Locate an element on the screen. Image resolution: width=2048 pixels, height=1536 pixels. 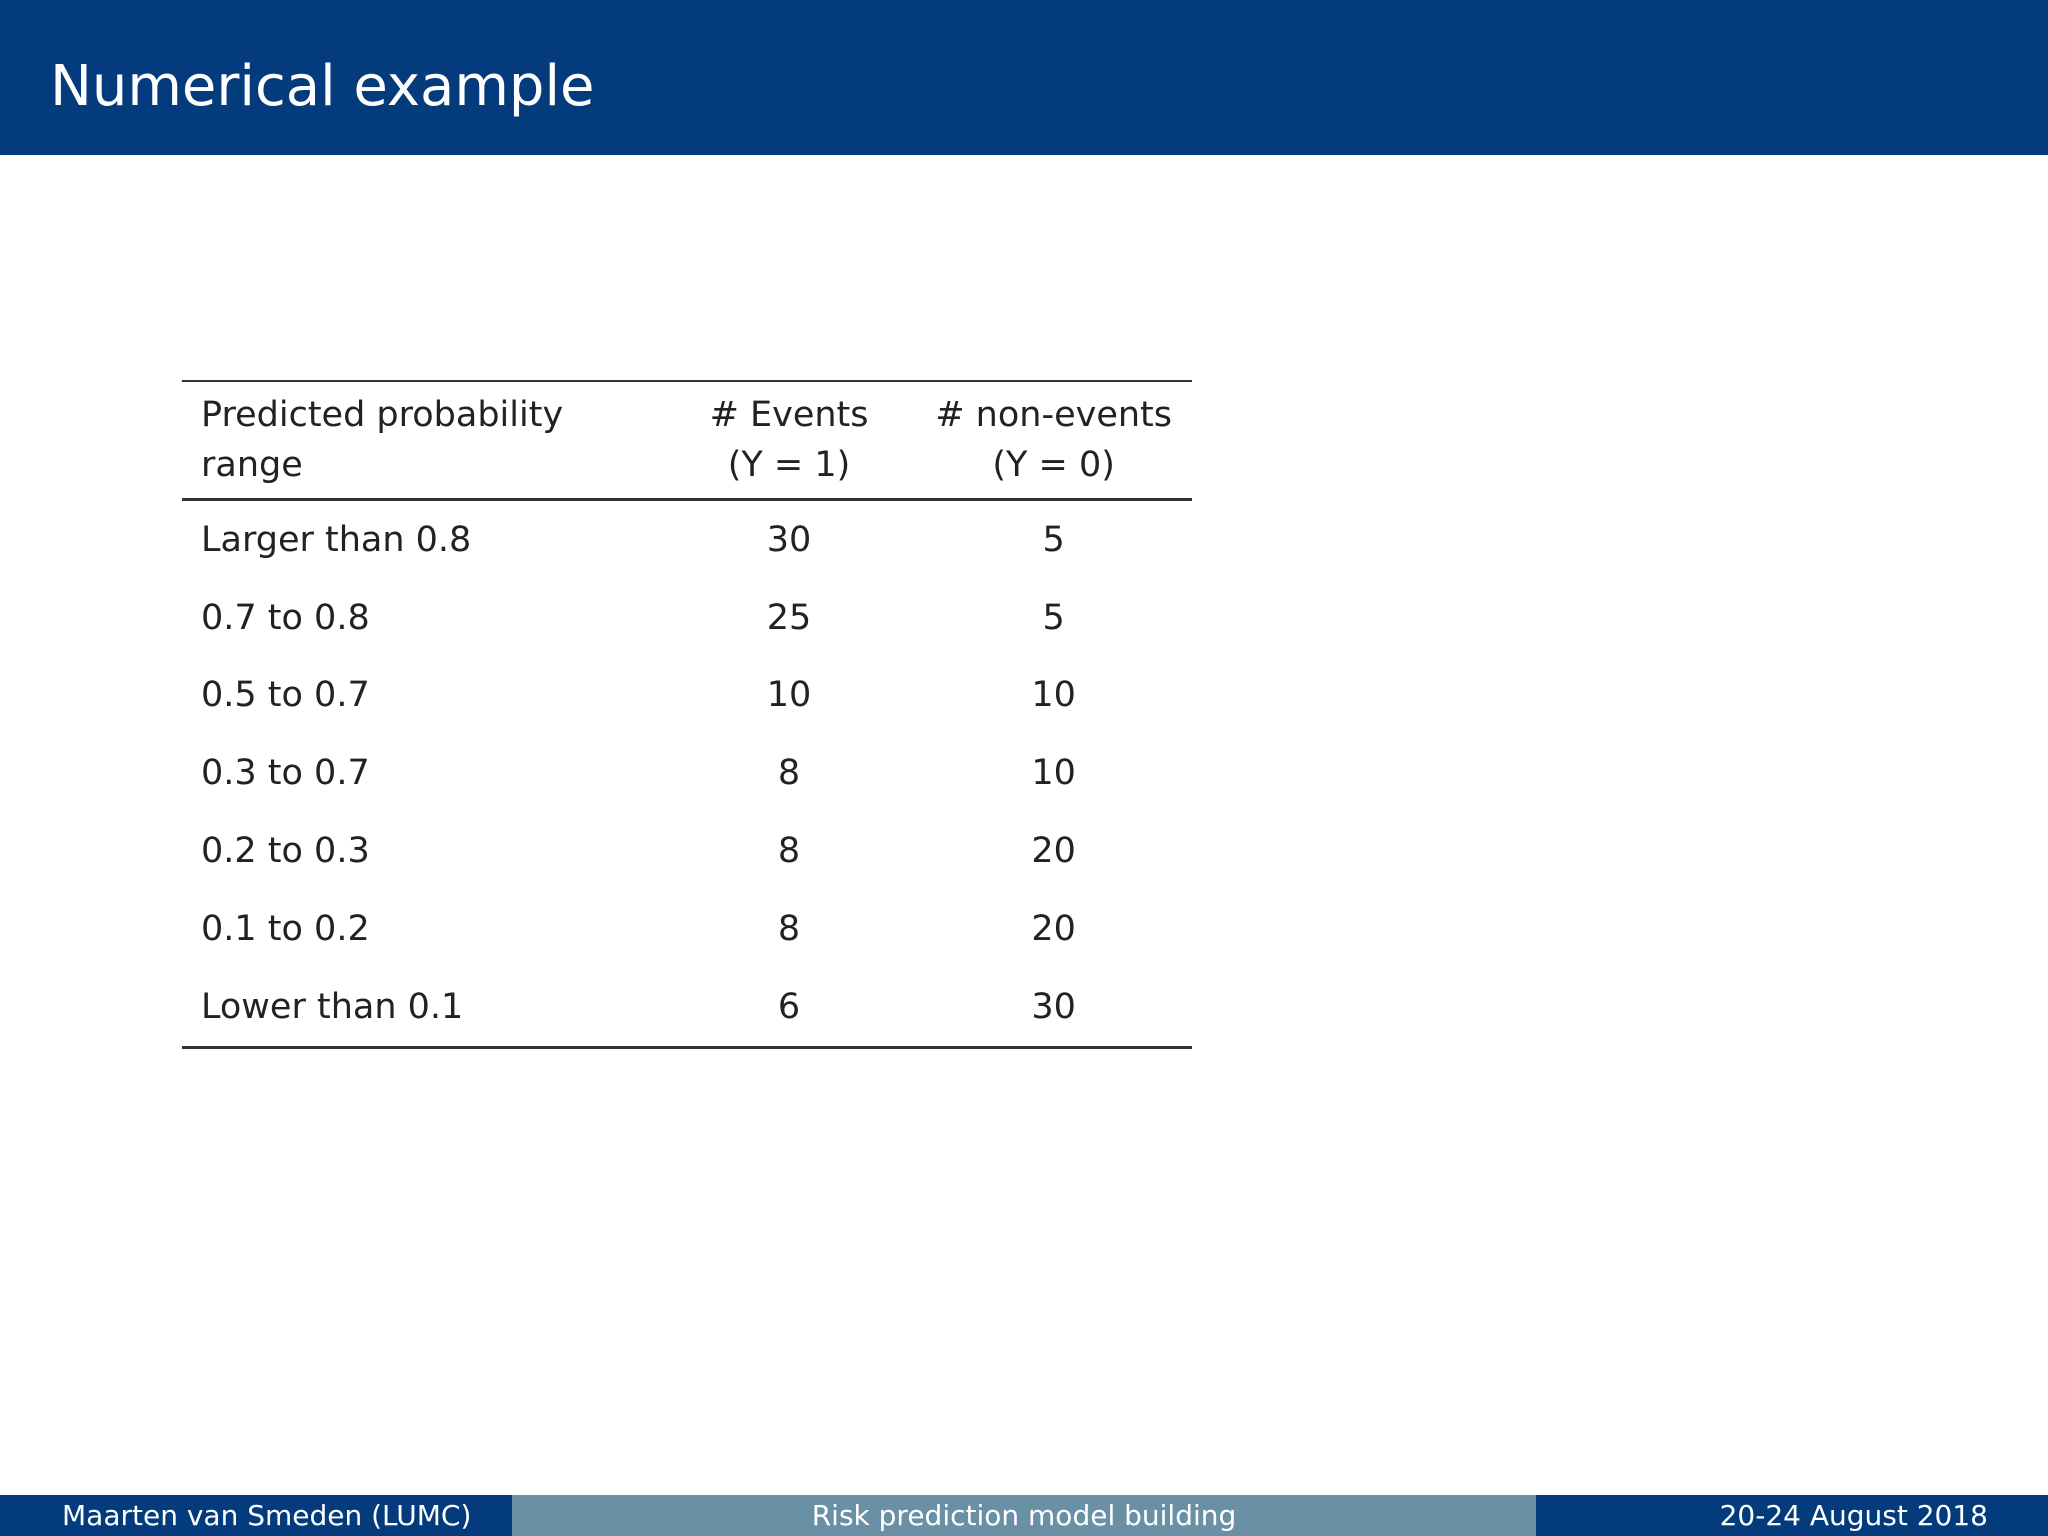
table-row: 0.5 to 0.7 10 10 is located at coordinates (687, 696).